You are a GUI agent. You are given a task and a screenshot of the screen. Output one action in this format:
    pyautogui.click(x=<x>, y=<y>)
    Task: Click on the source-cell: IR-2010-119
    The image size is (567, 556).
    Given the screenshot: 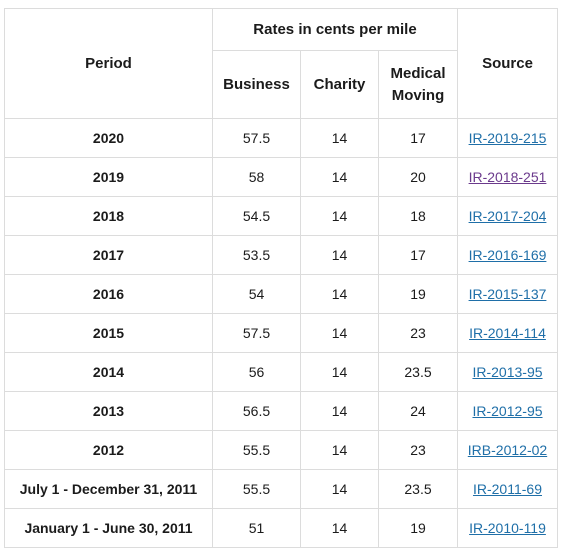 What is the action you would take?
    pyautogui.click(x=507, y=528)
    